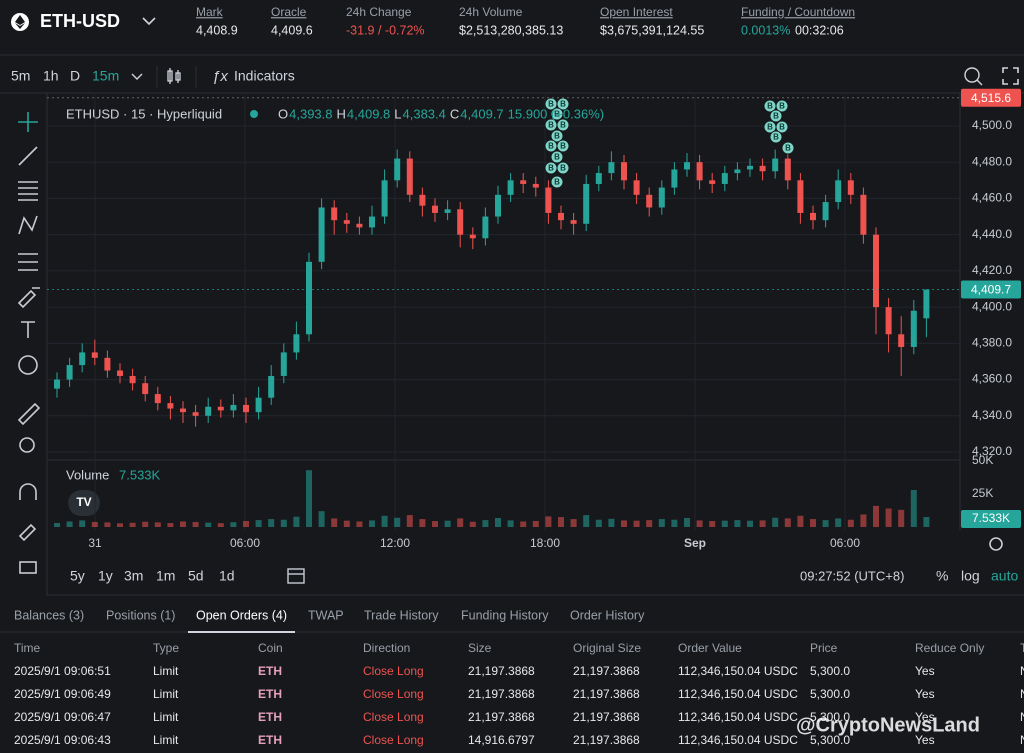  Describe the element at coordinates (401, 615) in the screenshot. I see `tab: Trade History` at that location.